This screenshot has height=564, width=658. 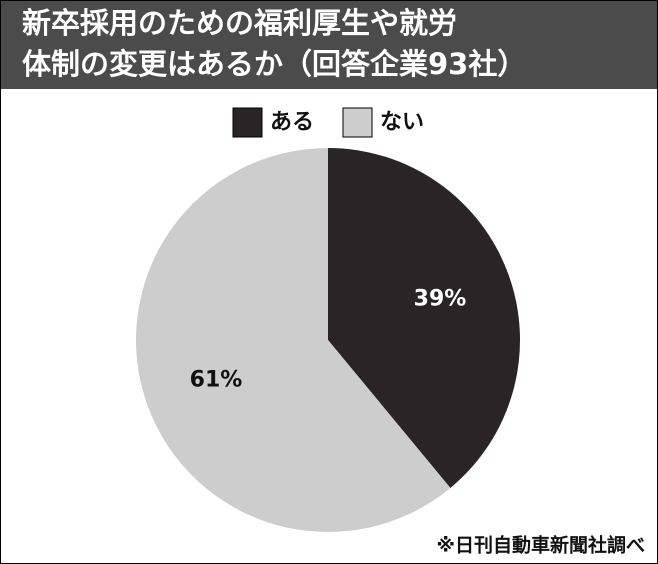 What do you see at coordinates (216, 379) in the screenshot?
I see `value-label: 61%` at bounding box center [216, 379].